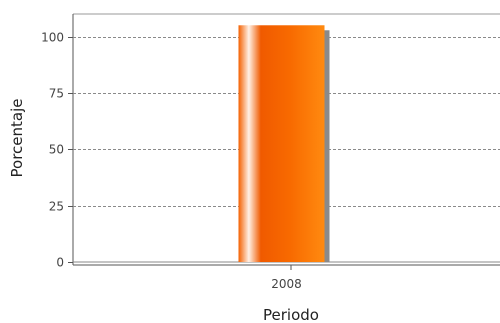 This screenshot has height=323, width=500. I want to click on y-axis-title: Porcentaje, so click(17, 138).